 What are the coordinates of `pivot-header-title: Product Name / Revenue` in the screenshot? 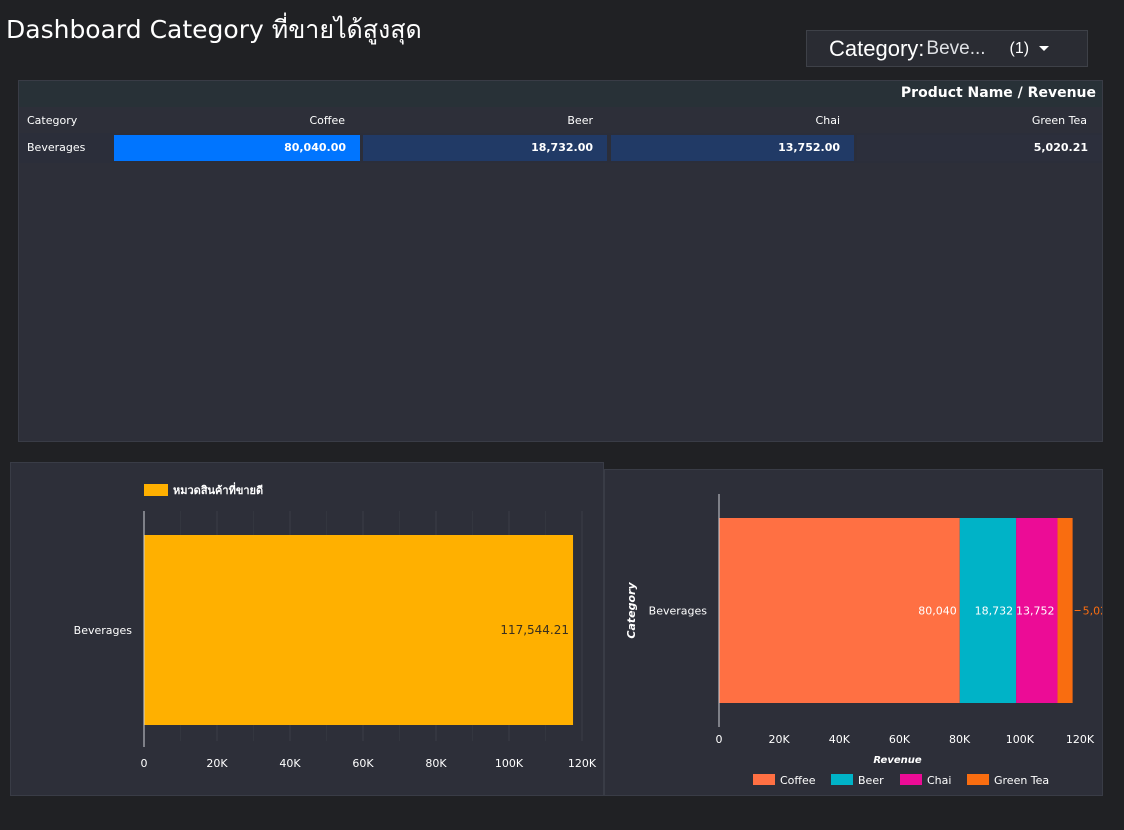 It's located at (998, 93).